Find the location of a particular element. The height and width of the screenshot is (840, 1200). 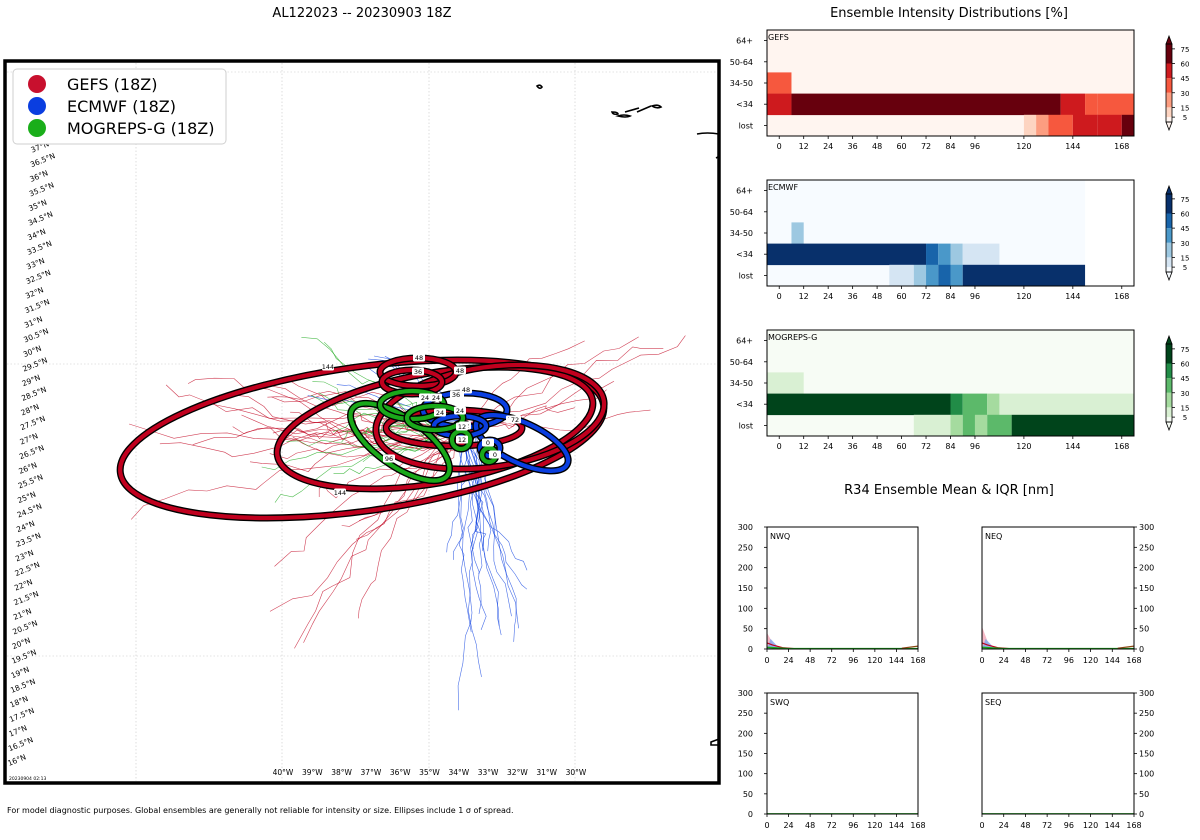

legend: GEFS (18Z) ECMWF (18Z) MOGREPS-G (18Z) is located at coordinates (119, 106).